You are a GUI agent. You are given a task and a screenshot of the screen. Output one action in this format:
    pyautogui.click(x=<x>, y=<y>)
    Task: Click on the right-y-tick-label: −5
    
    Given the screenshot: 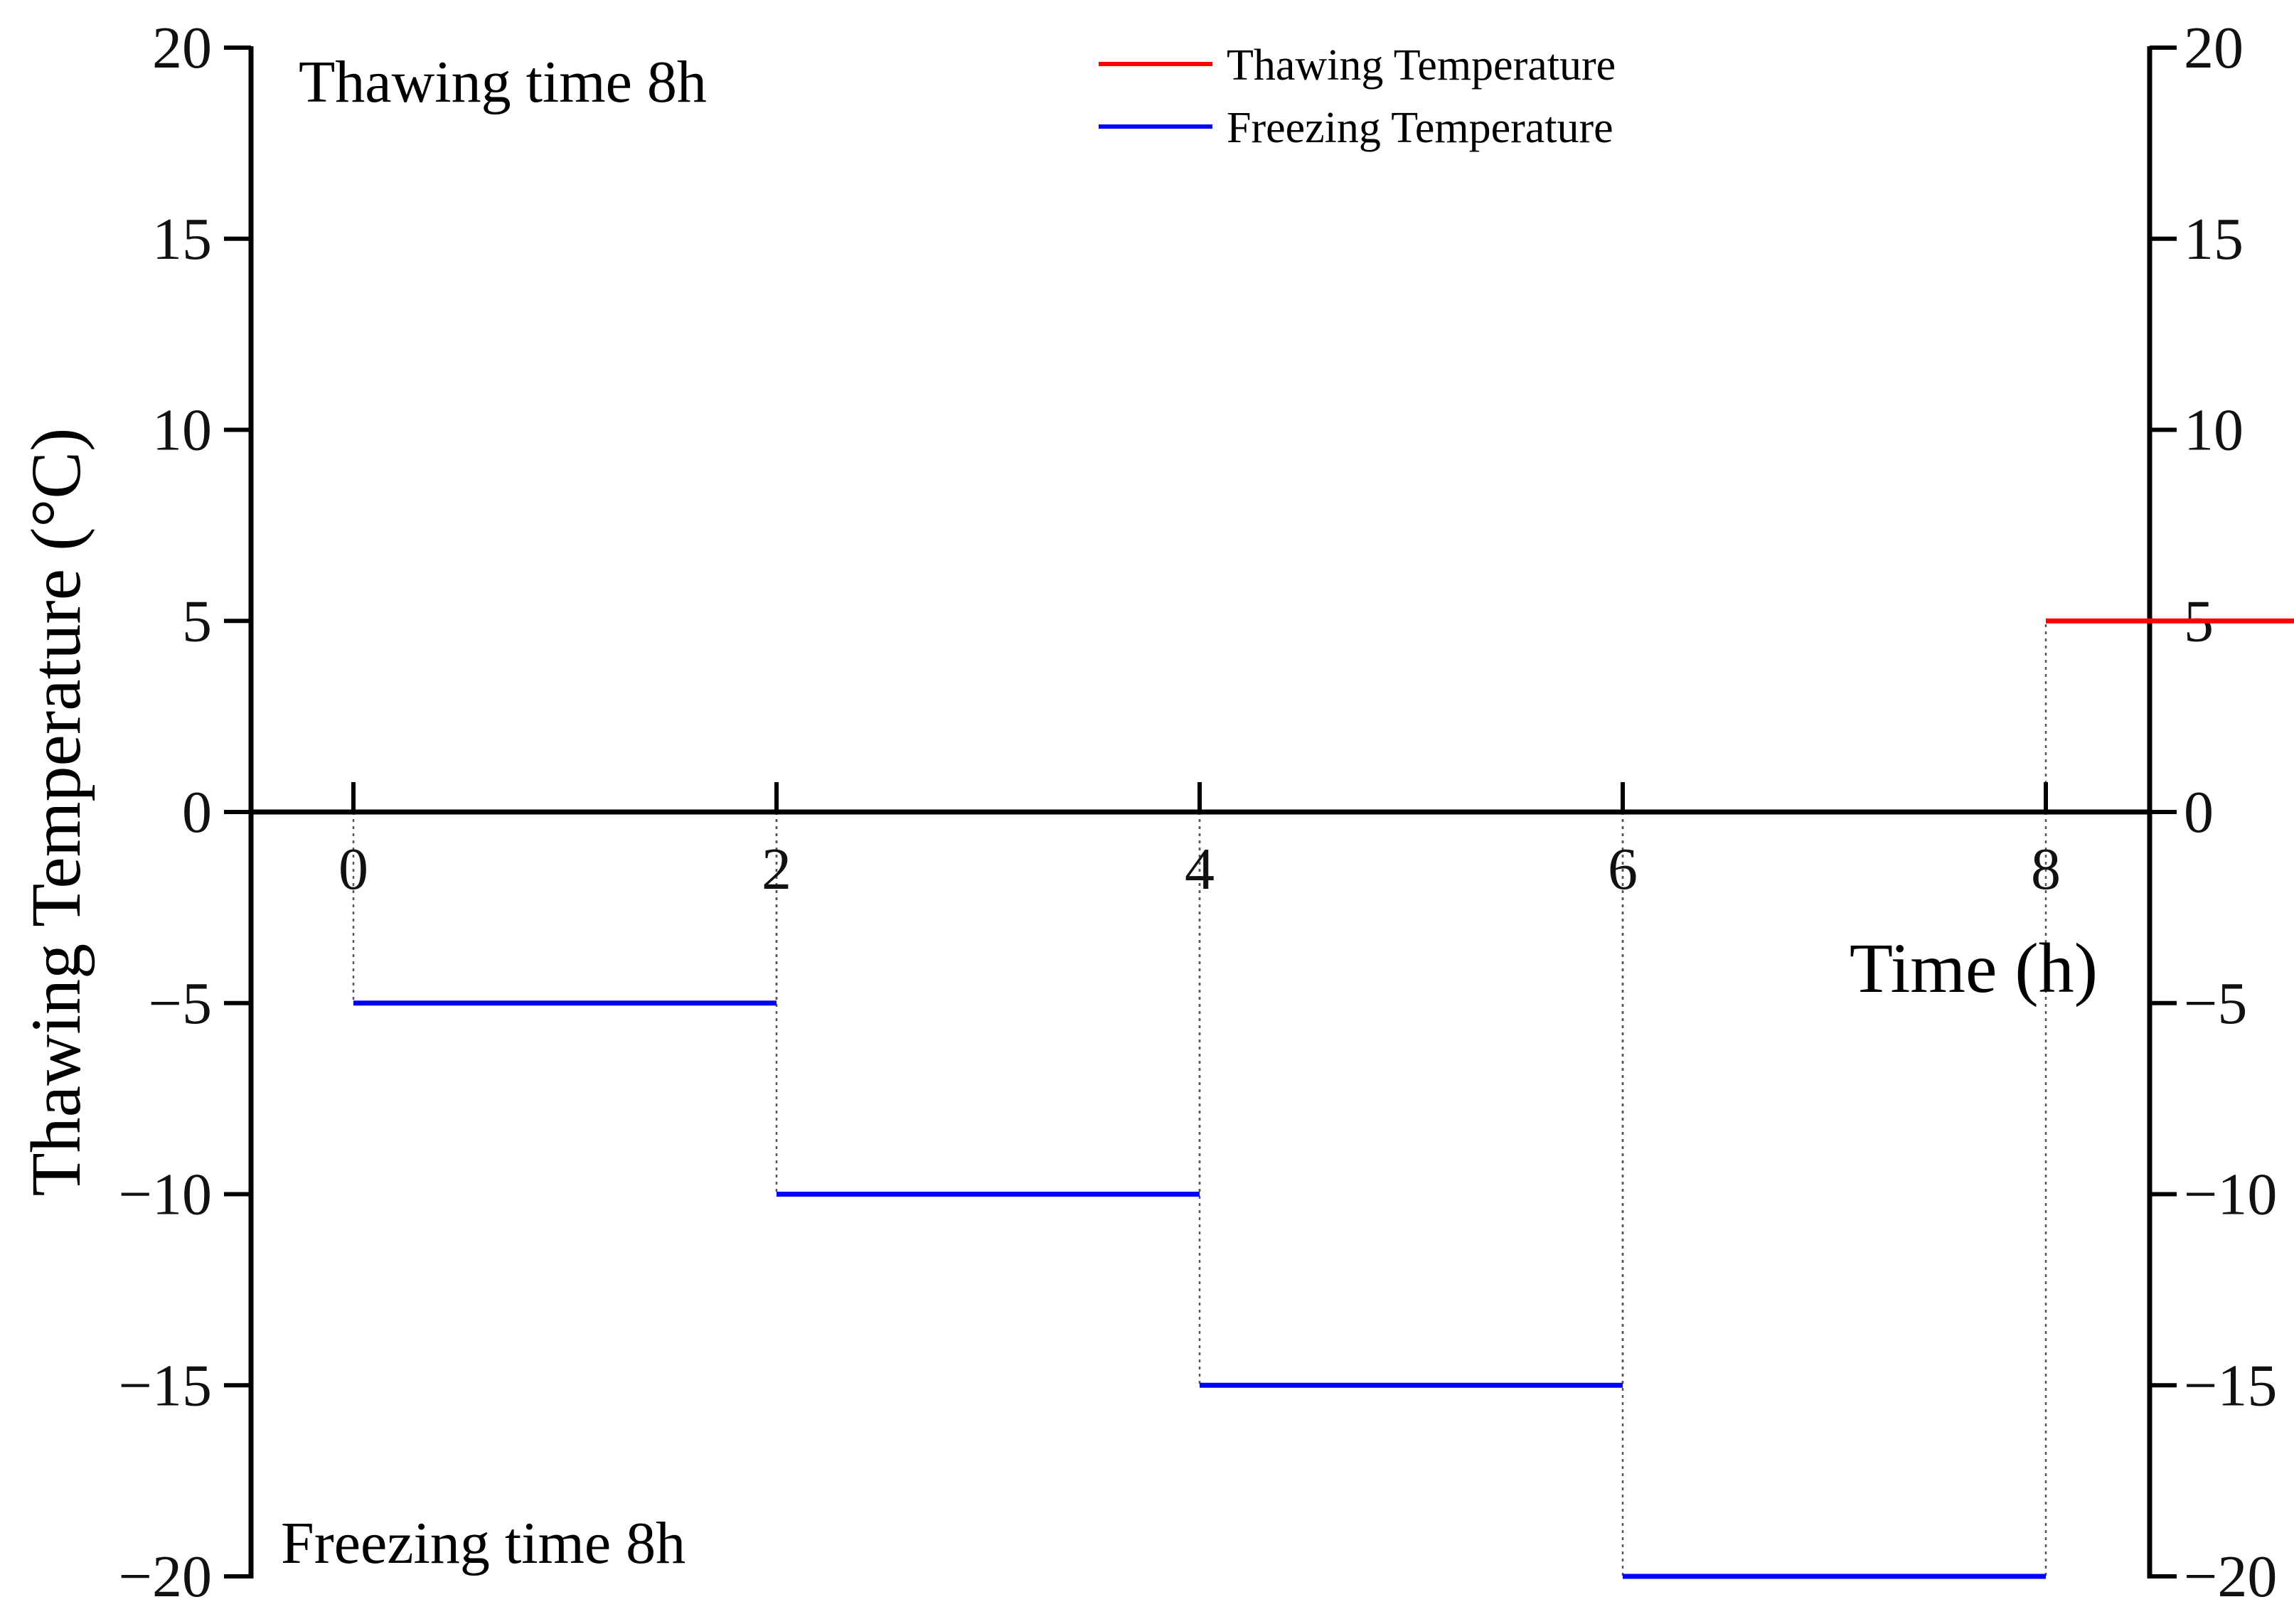 What is the action you would take?
    pyautogui.click(x=2215, y=1004)
    